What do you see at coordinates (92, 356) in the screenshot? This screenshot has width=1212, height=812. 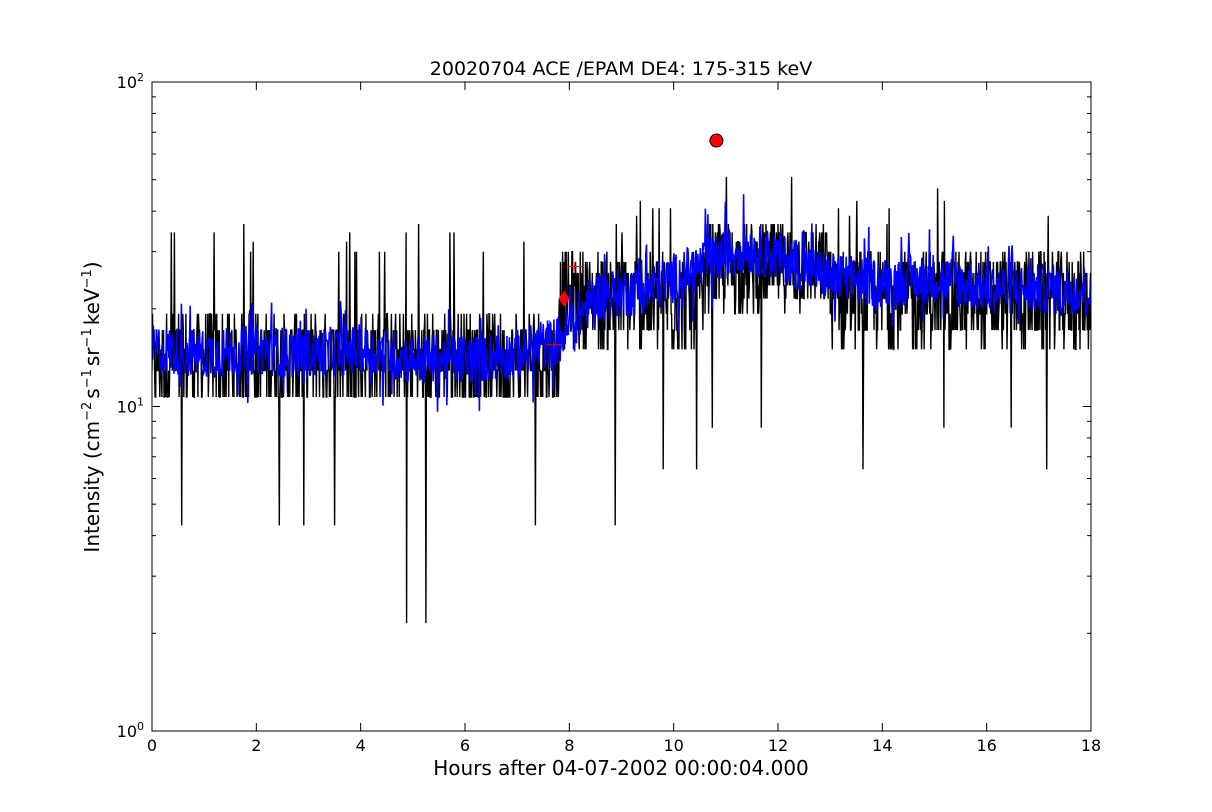 I see `y-label-mid2: sr` at bounding box center [92, 356].